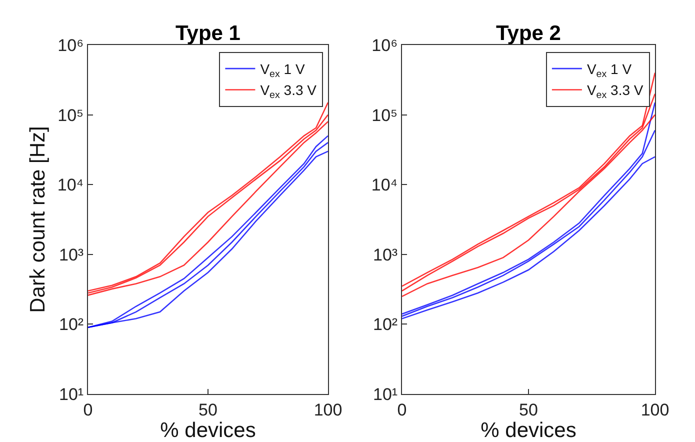  I want to click on y-axis-title: Dark count rate [Hz], so click(38, 219).